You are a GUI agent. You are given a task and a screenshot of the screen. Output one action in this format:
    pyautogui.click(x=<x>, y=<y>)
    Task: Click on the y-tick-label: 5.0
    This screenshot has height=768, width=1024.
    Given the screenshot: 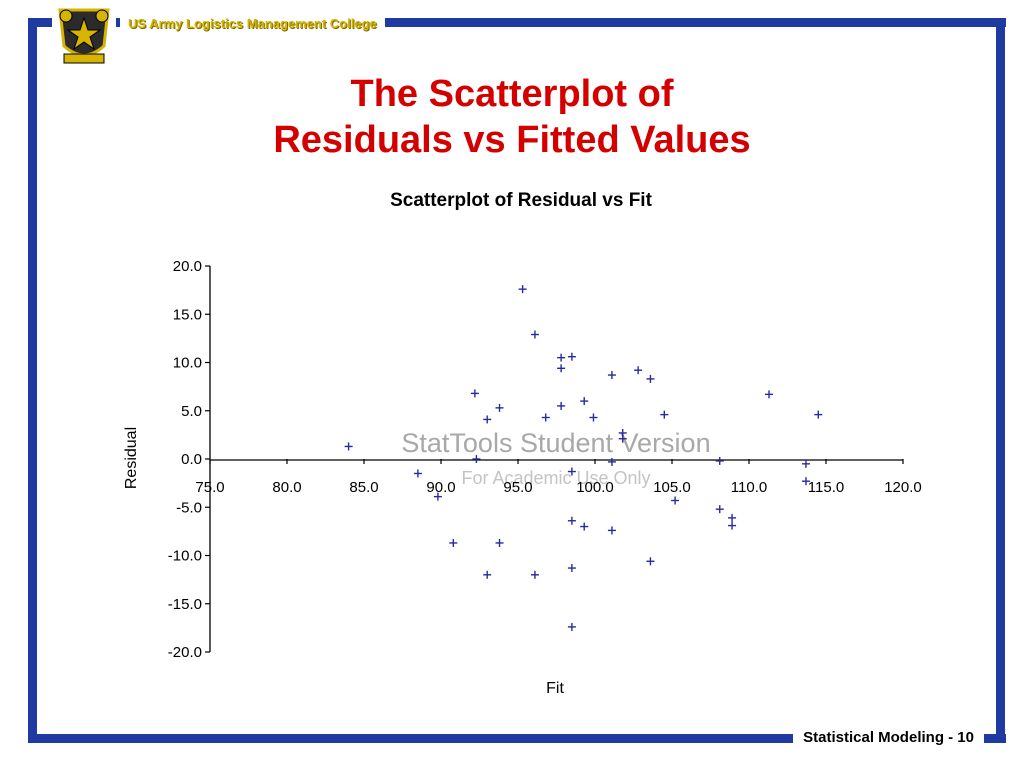 What is the action you would take?
    pyautogui.click(x=191, y=411)
    